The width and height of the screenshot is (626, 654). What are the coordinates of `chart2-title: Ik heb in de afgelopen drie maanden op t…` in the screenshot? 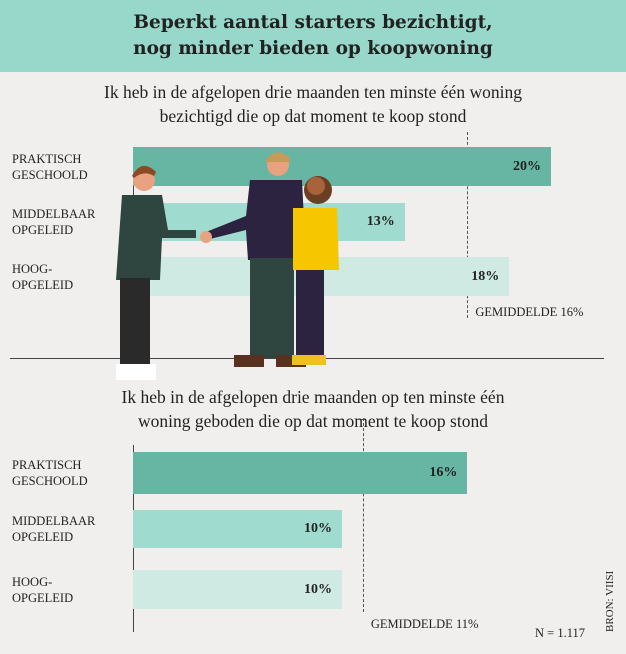 It's located at (313, 409).